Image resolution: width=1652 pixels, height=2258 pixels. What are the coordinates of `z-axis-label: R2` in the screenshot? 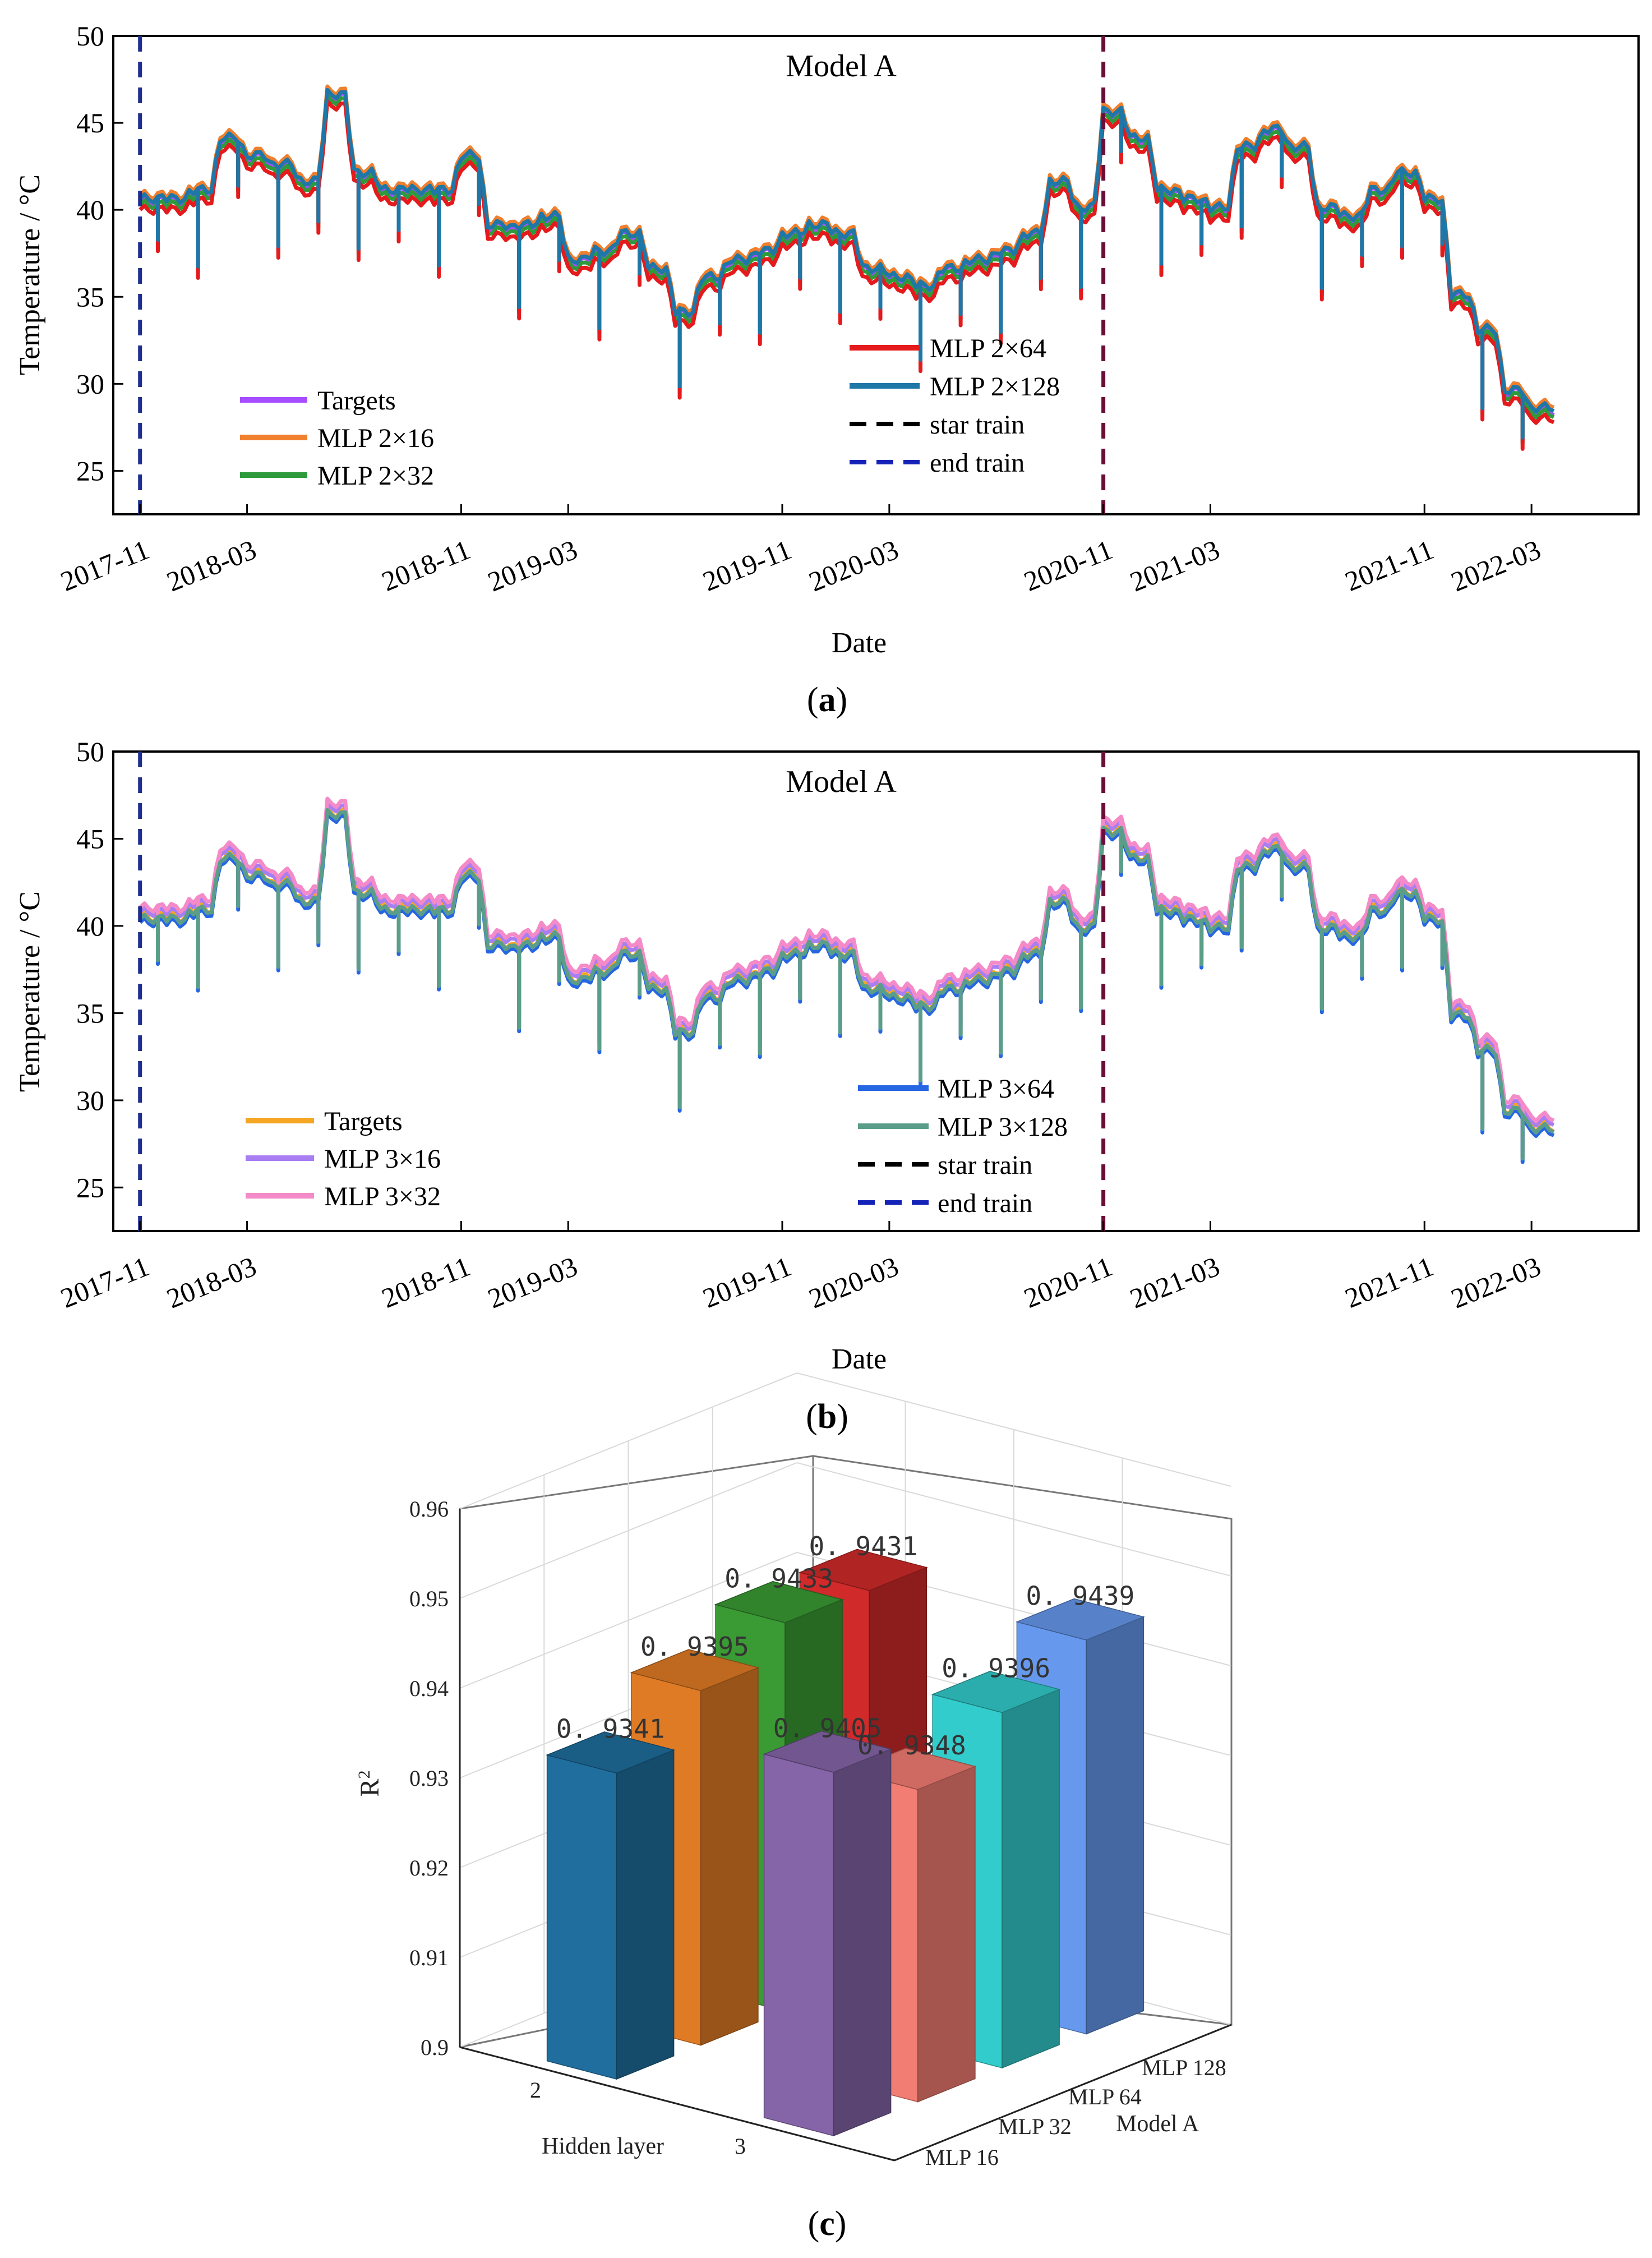 It's located at (370, 1783).